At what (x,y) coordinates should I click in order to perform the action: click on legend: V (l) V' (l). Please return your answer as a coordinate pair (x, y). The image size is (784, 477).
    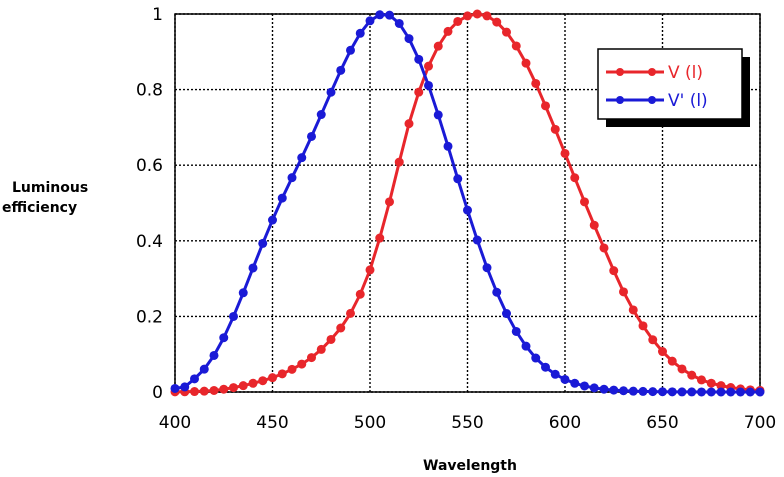
    Looking at the image, I should click on (673, 87).